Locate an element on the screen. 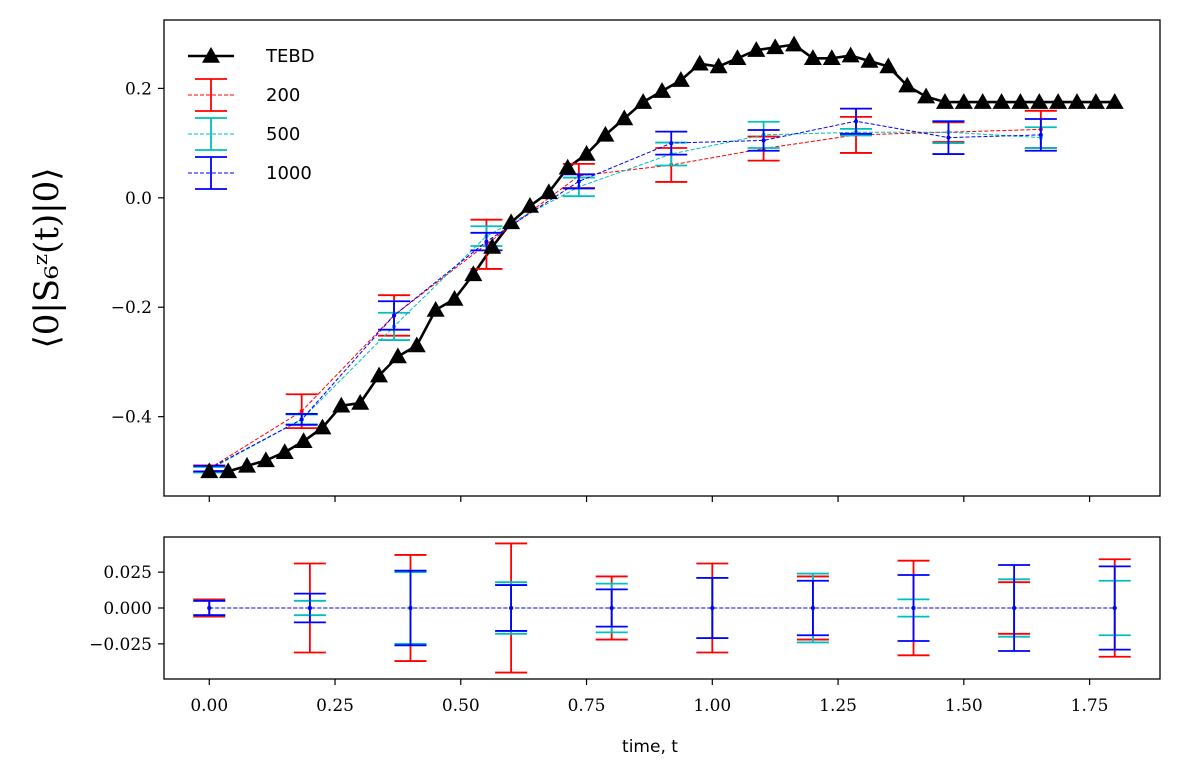 The image size is (1180, 780). legend-label: 1000 is located at coordinates (289, 173).